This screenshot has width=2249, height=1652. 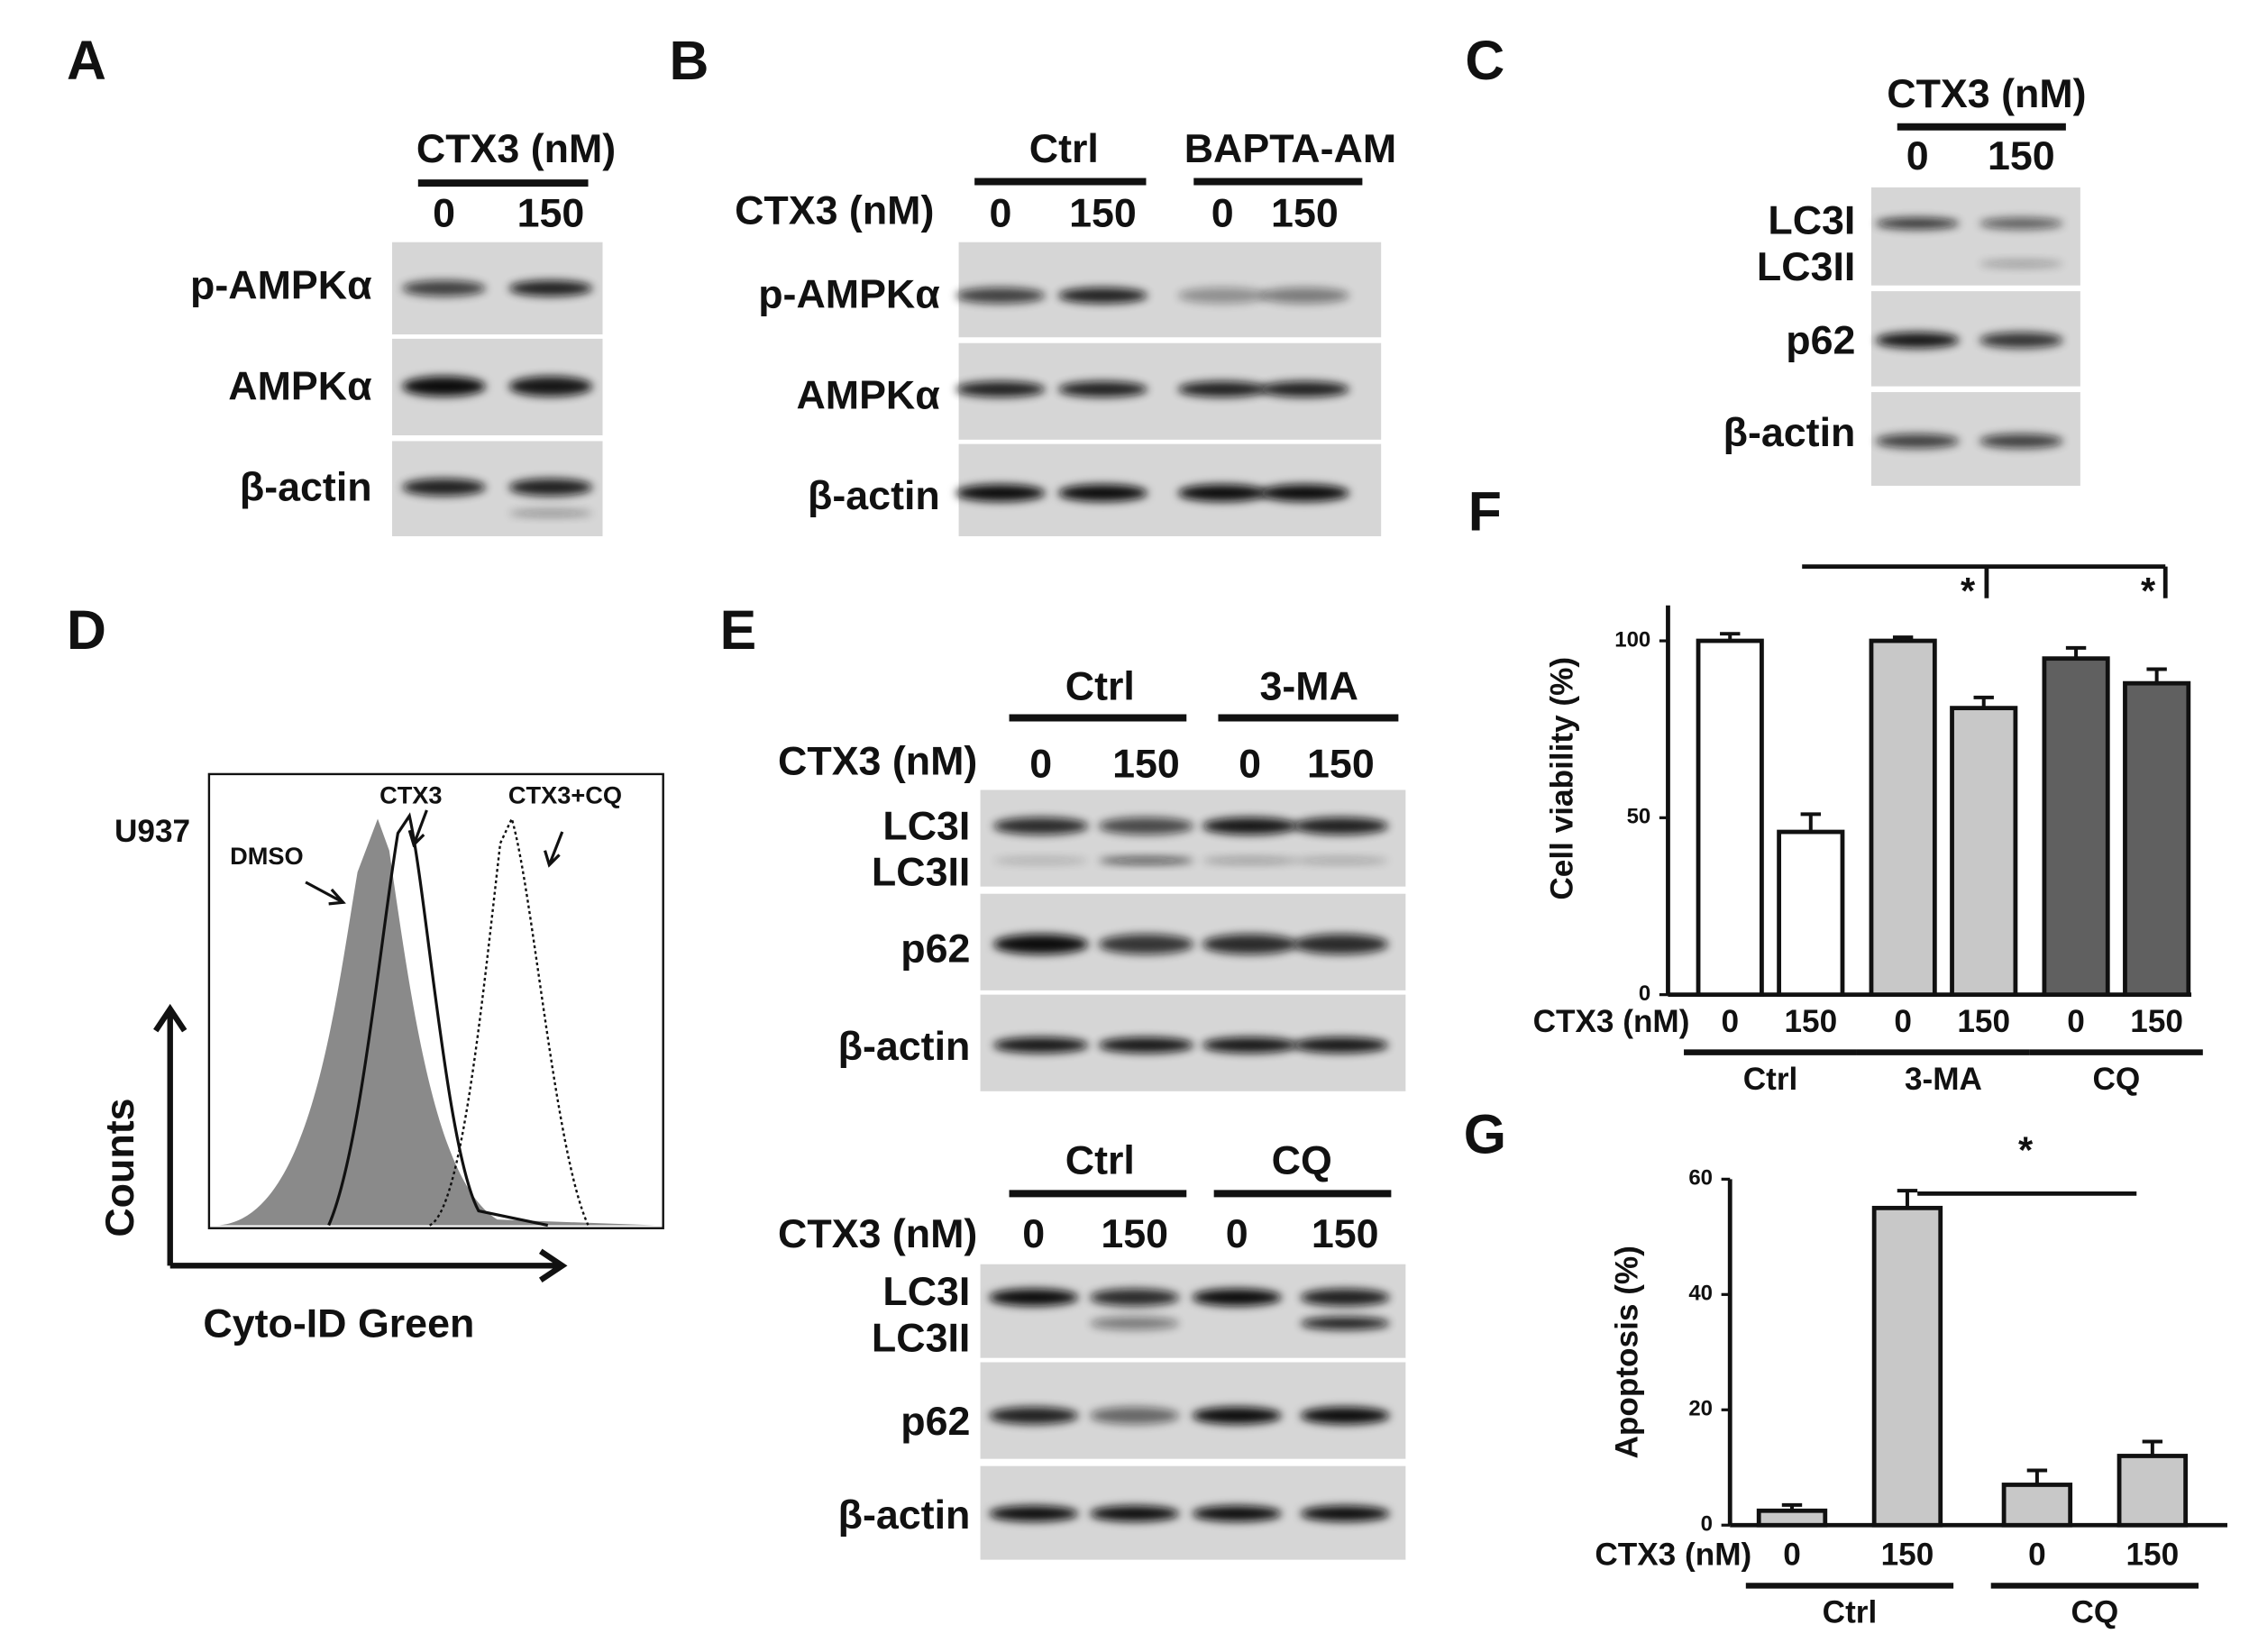 What do you see at coordinates (86, 630) in the screenshot?
I see `panel-label: D` at bounding box center [86, 630].